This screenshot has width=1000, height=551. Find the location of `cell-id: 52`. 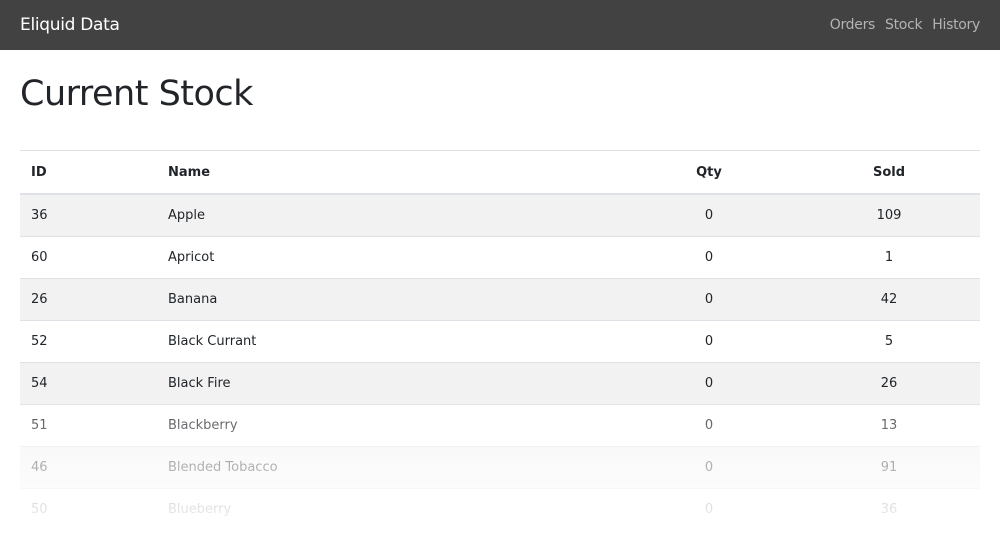

cell-id: 52 is located at coordinates (88, 341).